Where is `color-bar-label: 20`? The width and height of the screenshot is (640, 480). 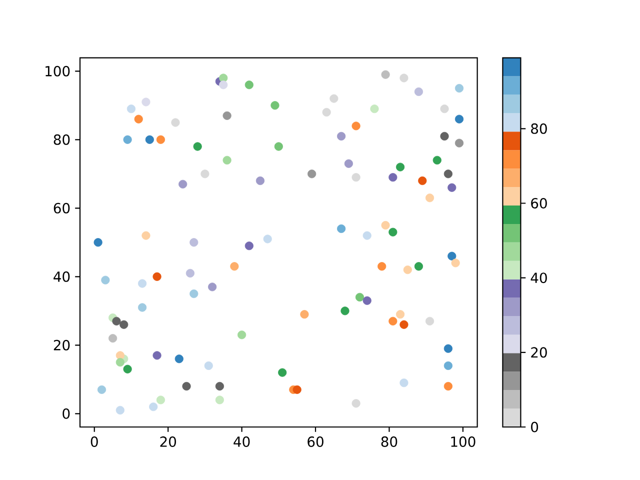 color-bar-label: 20 is located at coordinates (539, 352).